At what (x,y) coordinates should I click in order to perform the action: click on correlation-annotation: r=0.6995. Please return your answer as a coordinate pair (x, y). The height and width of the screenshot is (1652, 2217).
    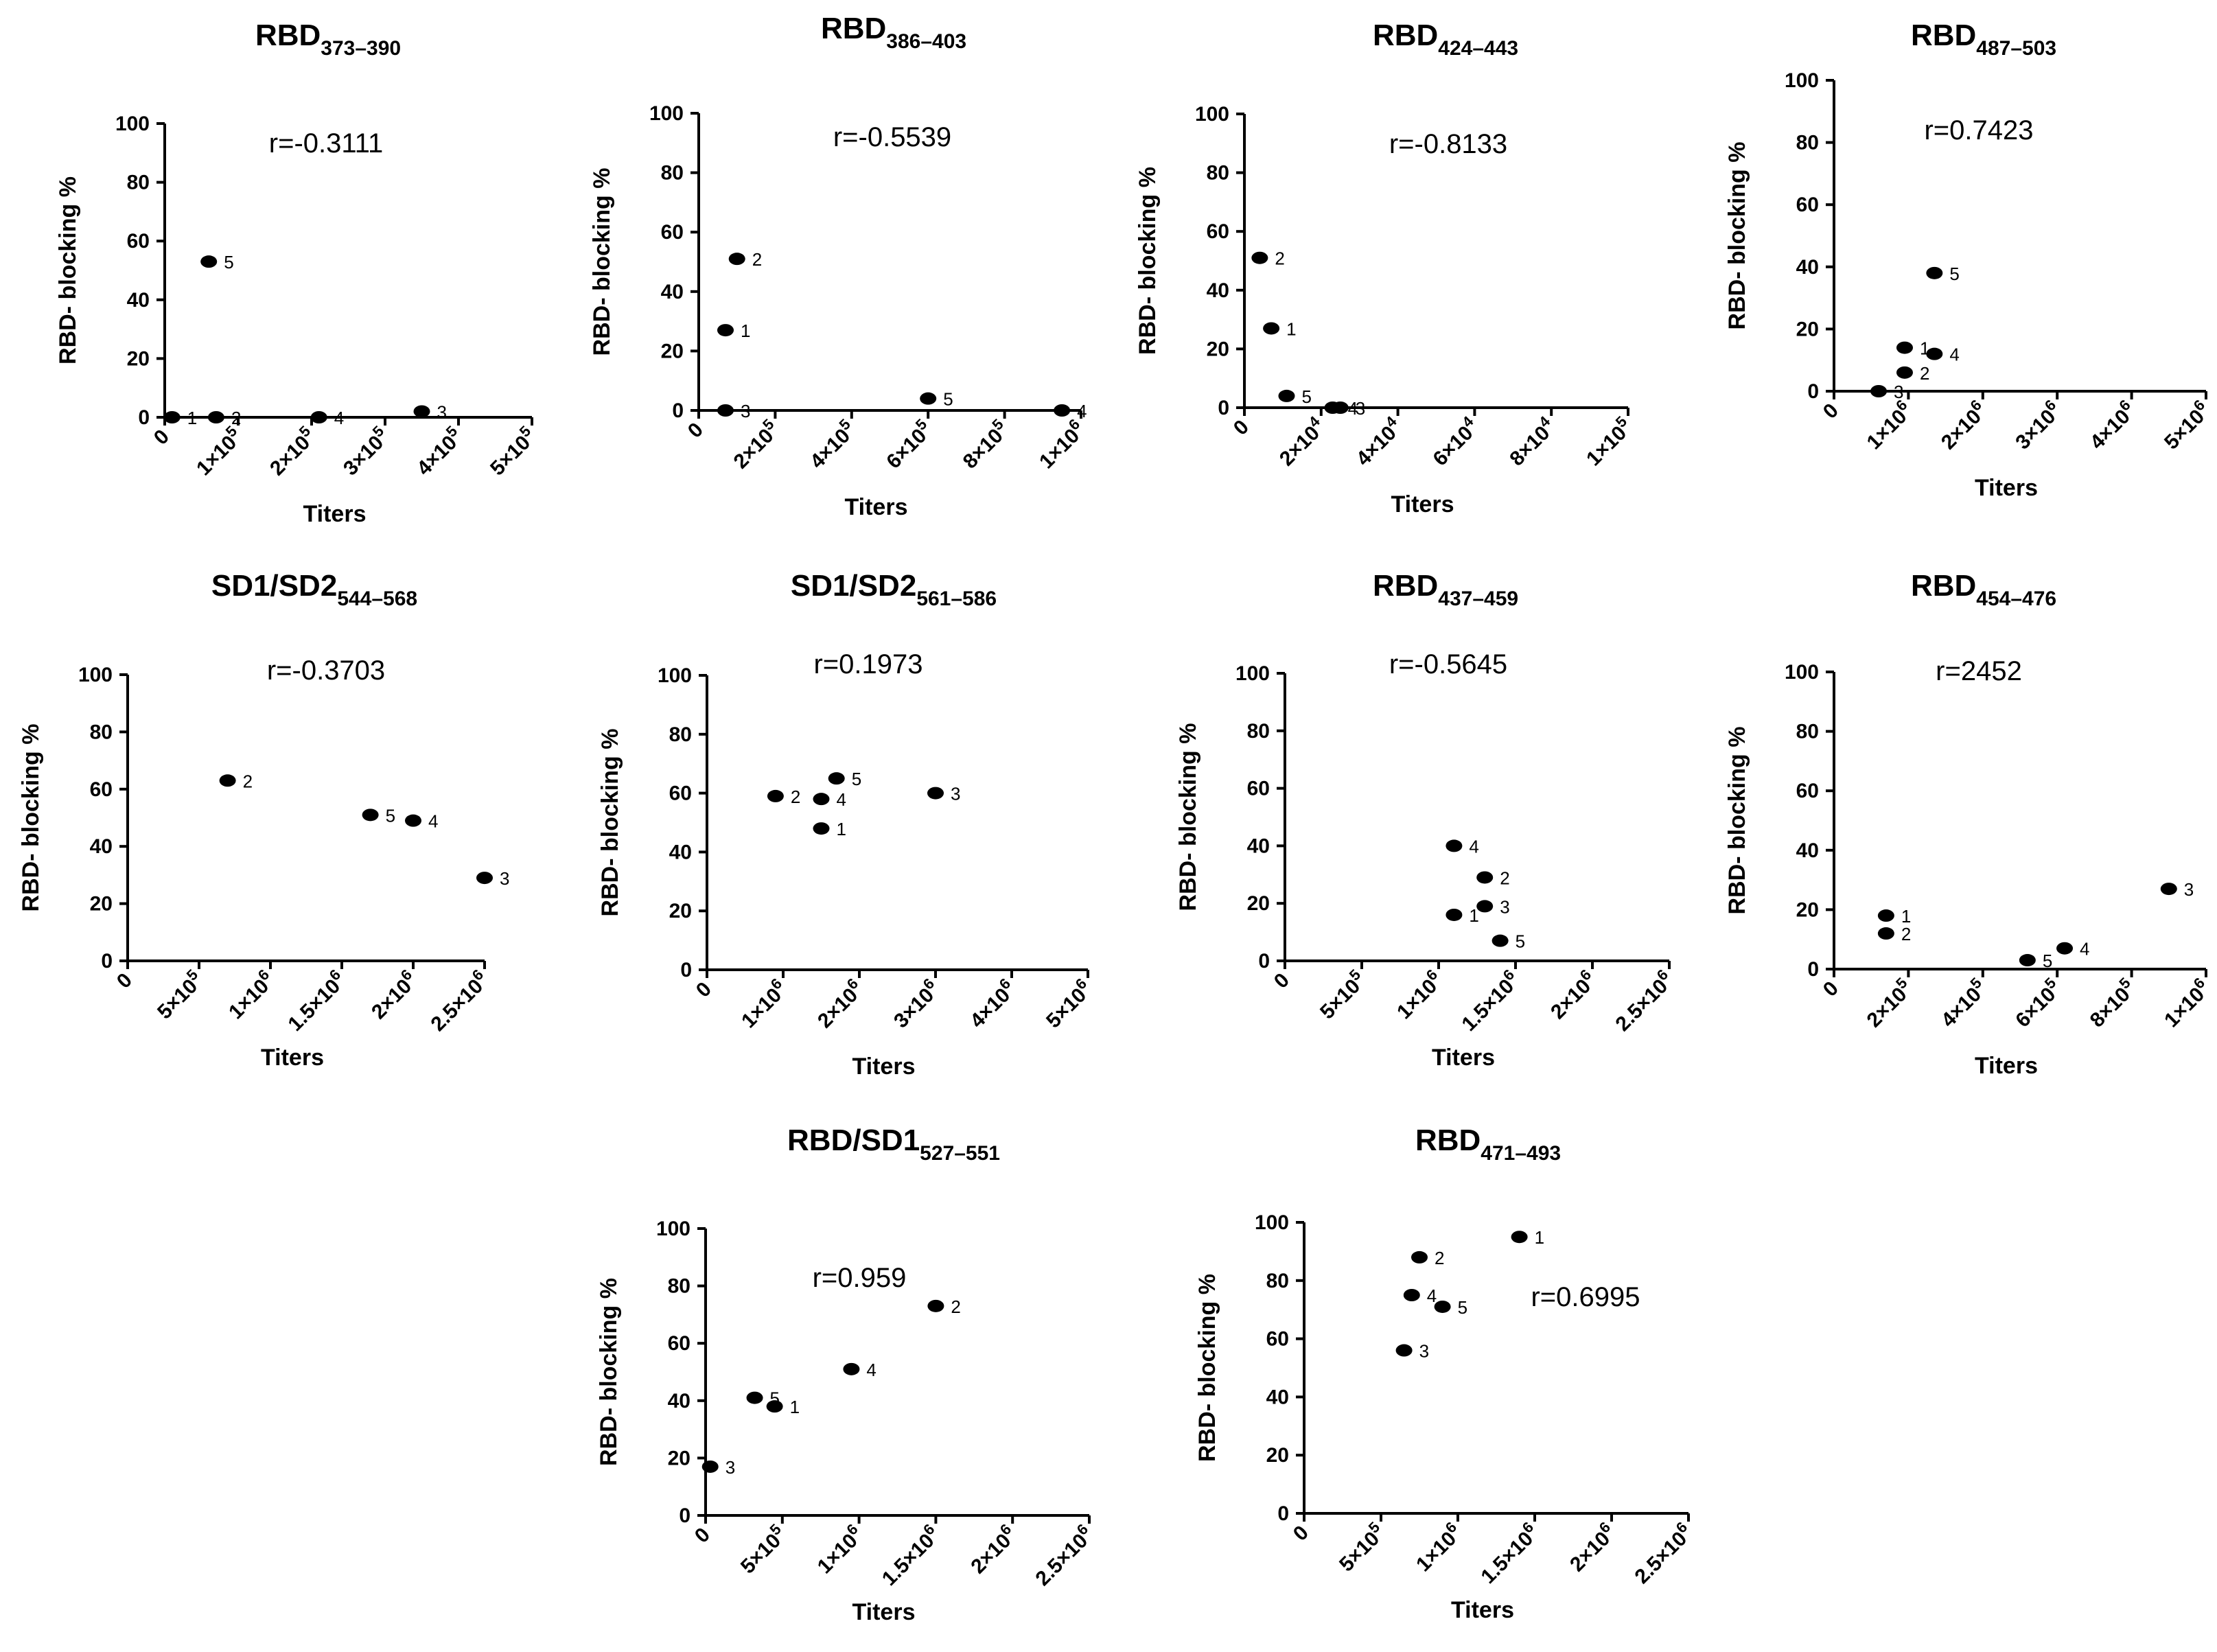
    Looking at the image, I should click on (1585, 1297).